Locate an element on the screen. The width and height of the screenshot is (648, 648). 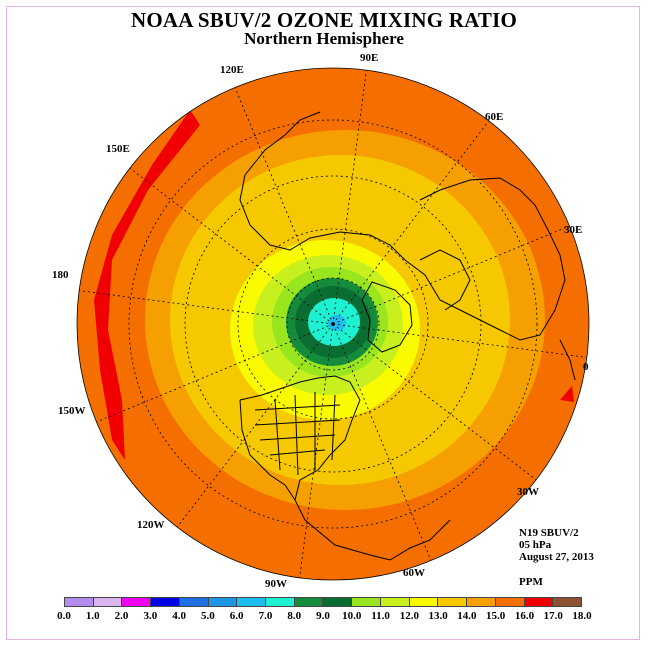
colorbar-tick-label: 2.0 is located at coordinates (121, 616).